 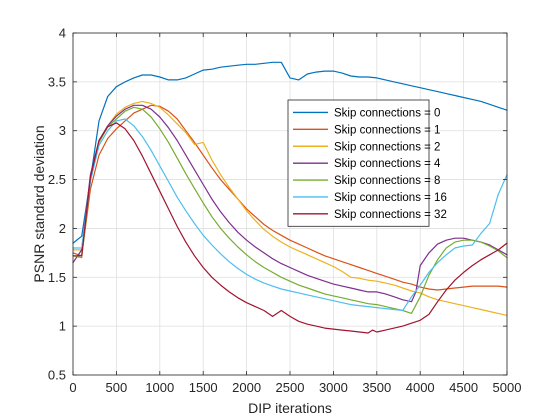 I want to click on y-tick-label: 1.5, so click(x=57, y=277).